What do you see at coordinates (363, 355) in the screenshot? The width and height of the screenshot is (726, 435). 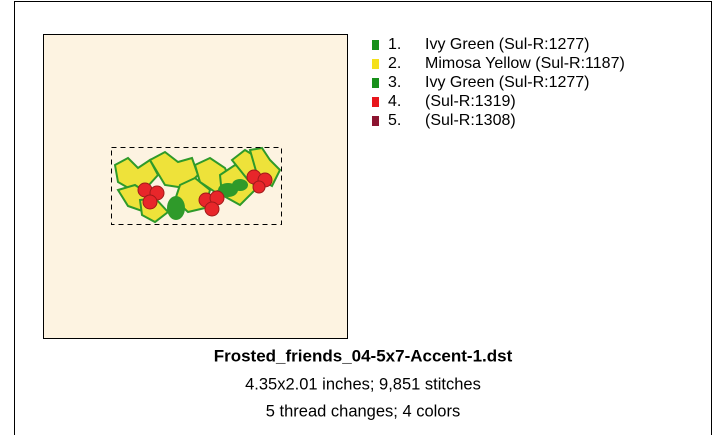 I see `file-name: Frosted_friends_04-5x7-Accent-1.dst` at bounding box center [363, 355].